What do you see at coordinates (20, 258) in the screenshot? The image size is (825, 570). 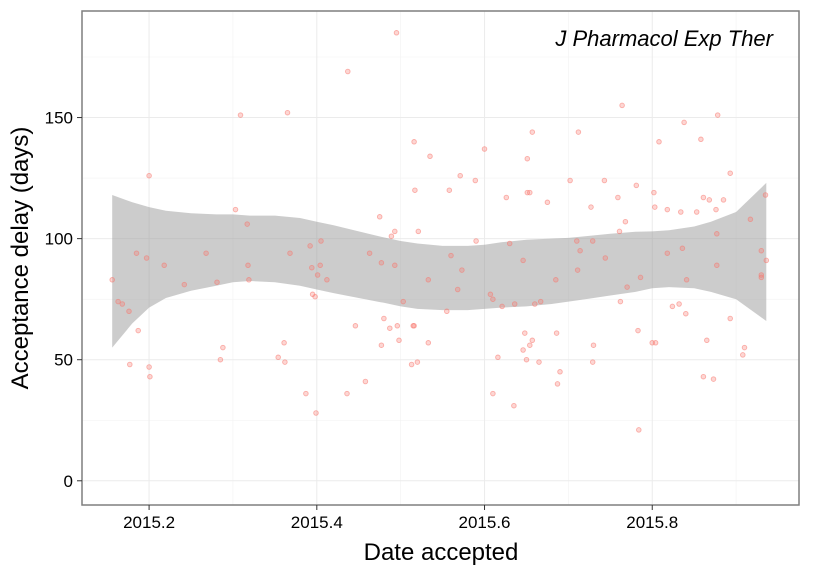 I see `y-axis-title: Acceptance delay (days)` at bounding box center [20, 258].